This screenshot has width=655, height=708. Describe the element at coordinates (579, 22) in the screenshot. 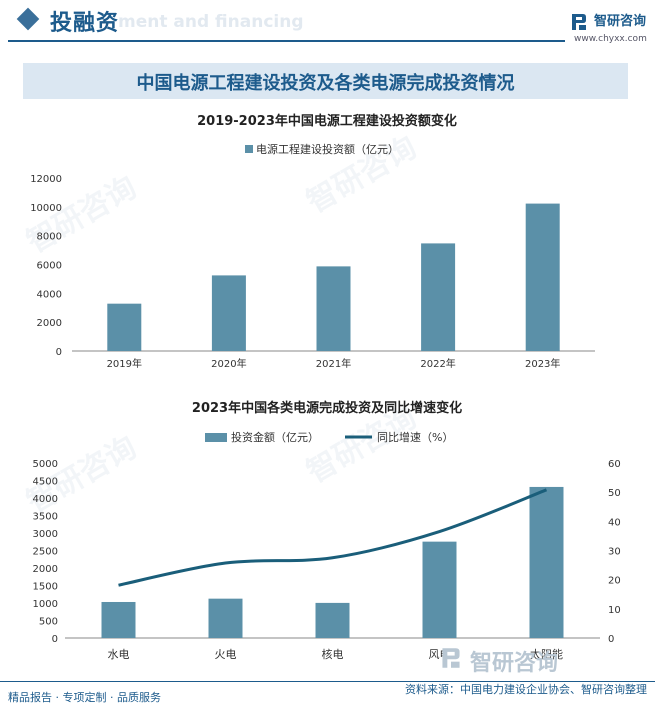

I see `brand-logo-icon` at that location.